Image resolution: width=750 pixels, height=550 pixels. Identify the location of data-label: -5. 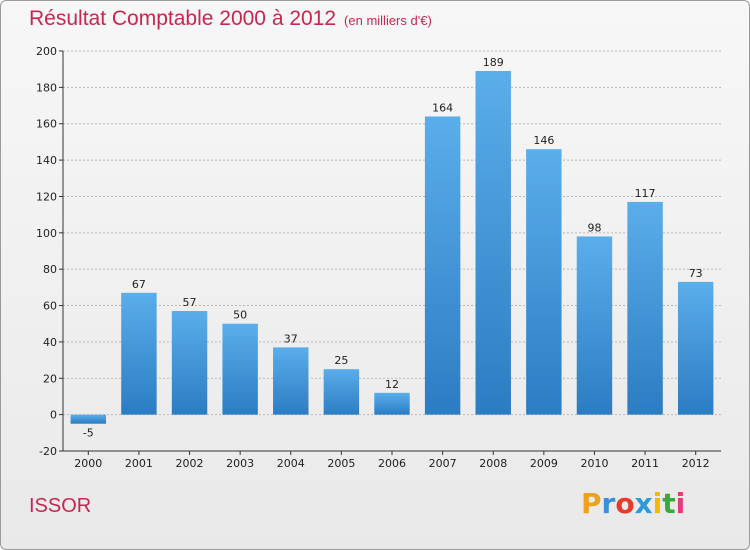
(88, 433).